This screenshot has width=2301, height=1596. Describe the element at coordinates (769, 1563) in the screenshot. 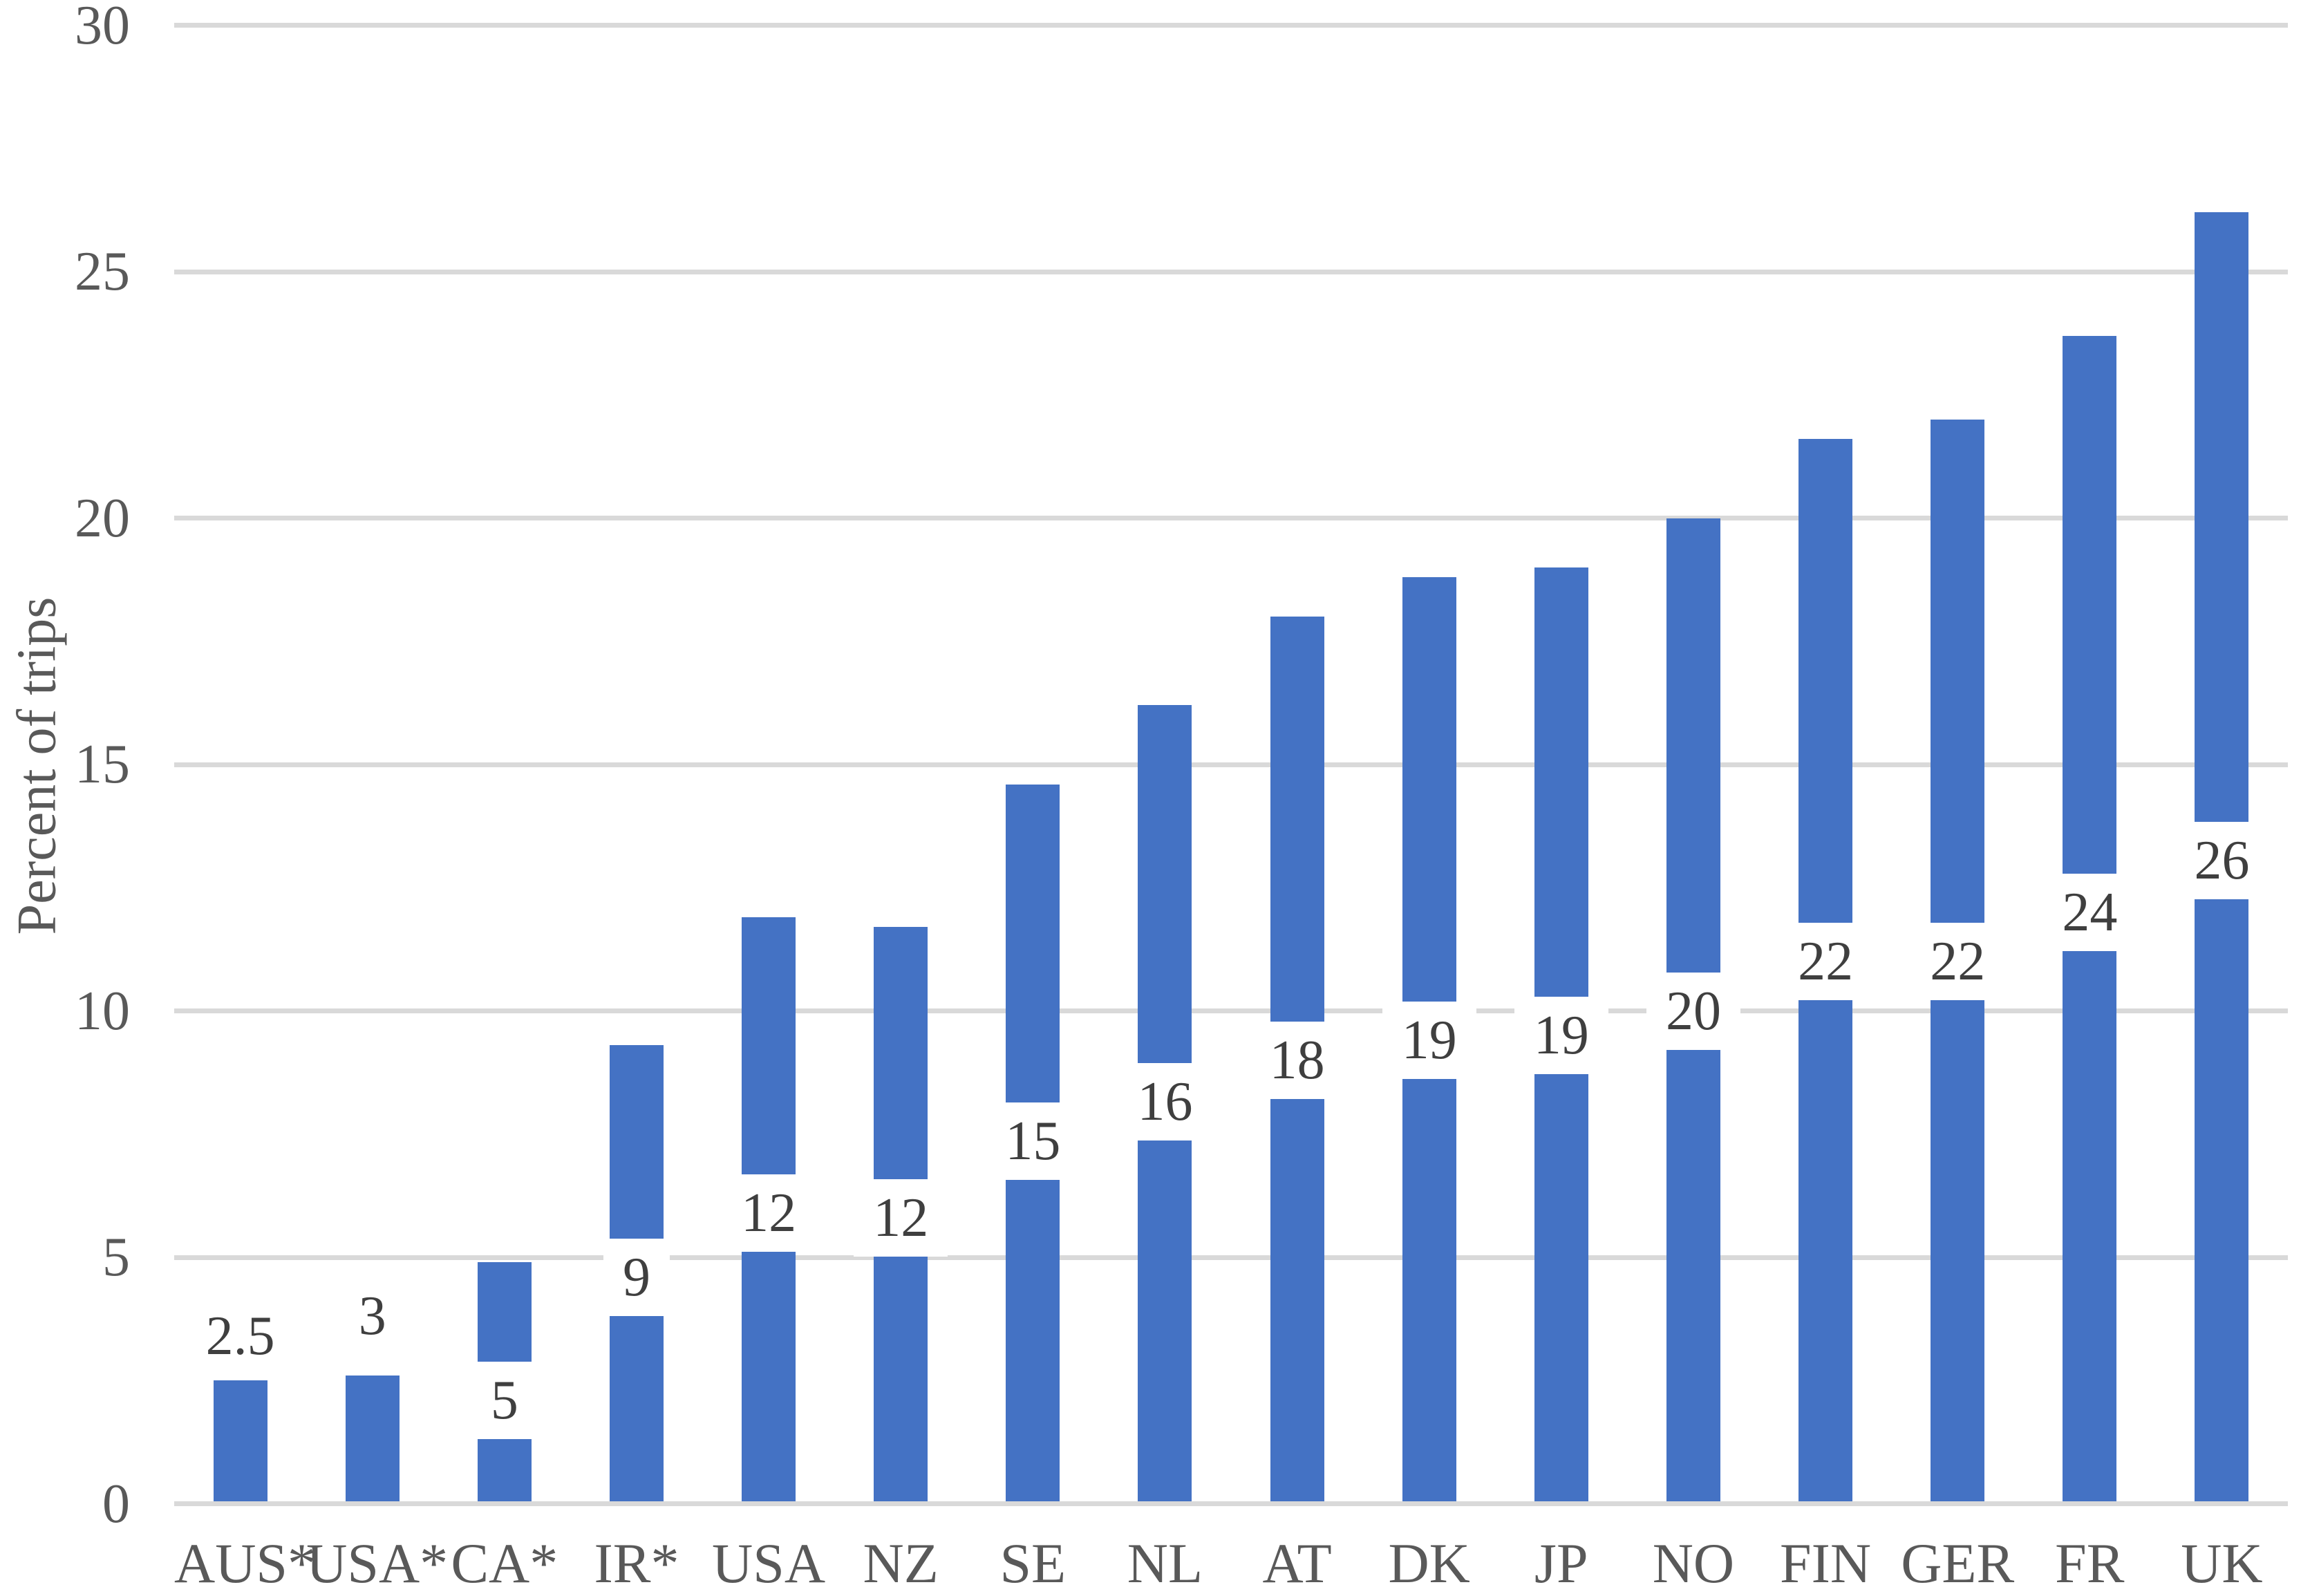

I see `x-tick-label: USA` at that location.